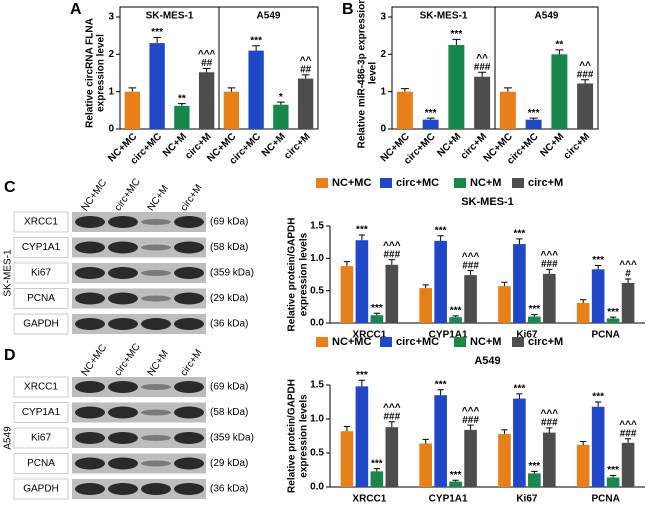 This screenshot has width=658, height=506. I want to click on panel-letter: B, so click(348, 9).